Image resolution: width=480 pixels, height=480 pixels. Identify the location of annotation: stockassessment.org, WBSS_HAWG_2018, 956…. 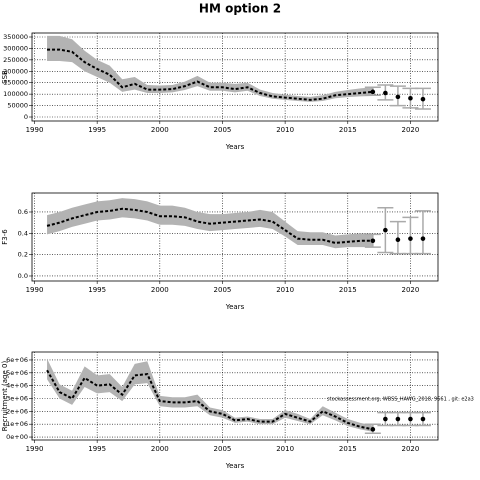
(400, 400).